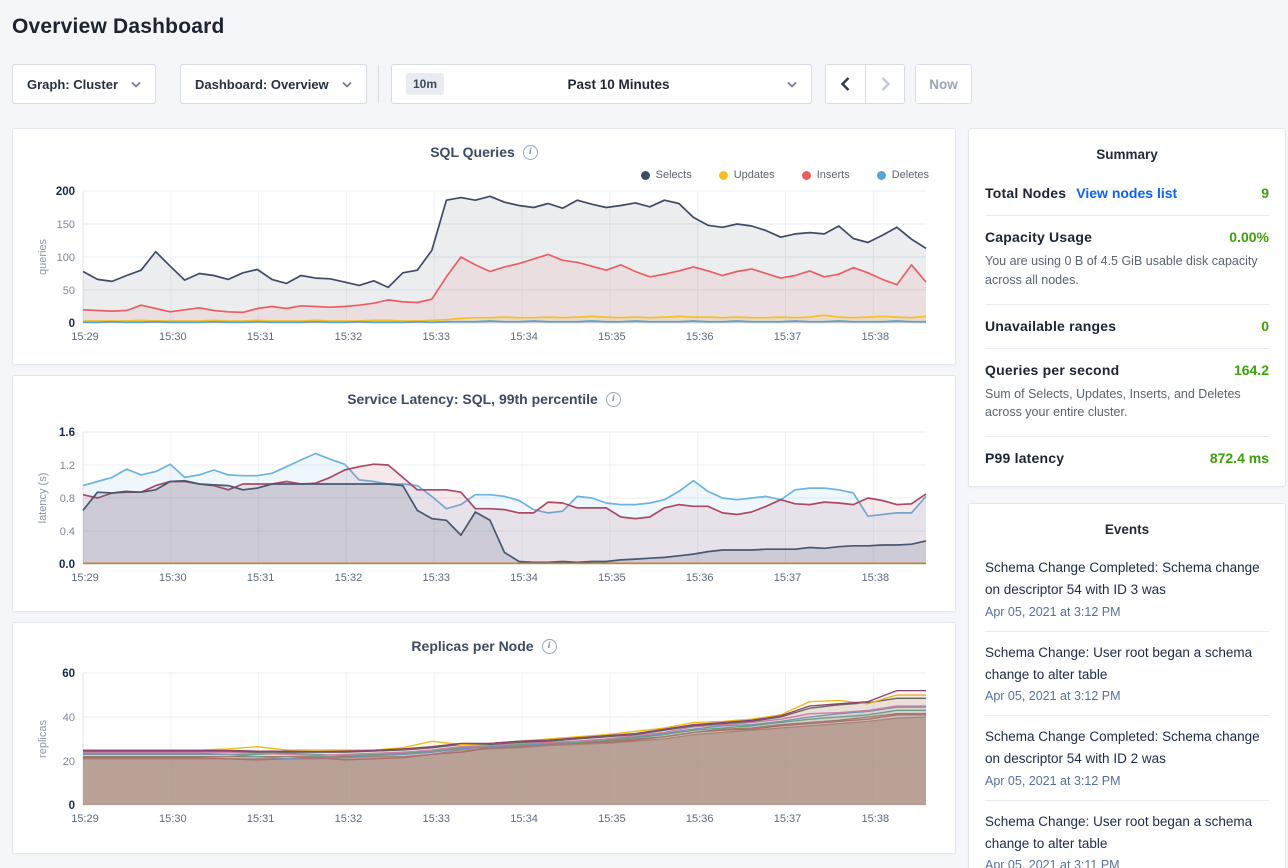  Describe the element at coordinates (1127, 327) in the screenshot. I see `summary-row-unavailable-ranges: Unavailable ranges 0` at that location.